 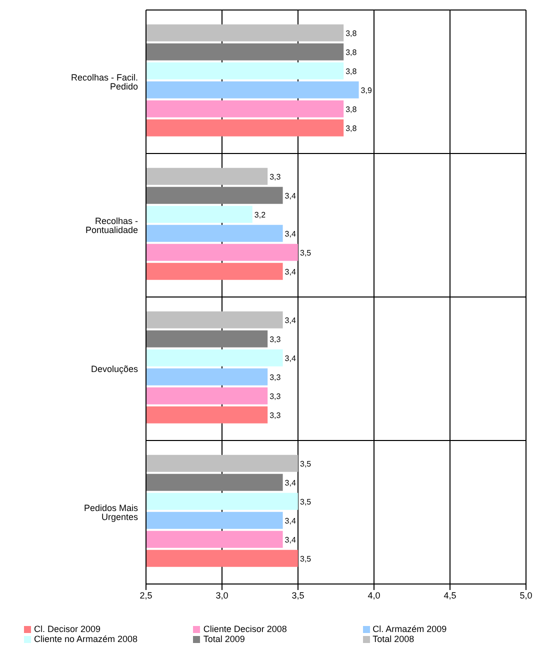 What do you see at coordinates (224, 639) in the screenshot?
I see `legend-label: Total 2009` at bounding box center [224, 639].